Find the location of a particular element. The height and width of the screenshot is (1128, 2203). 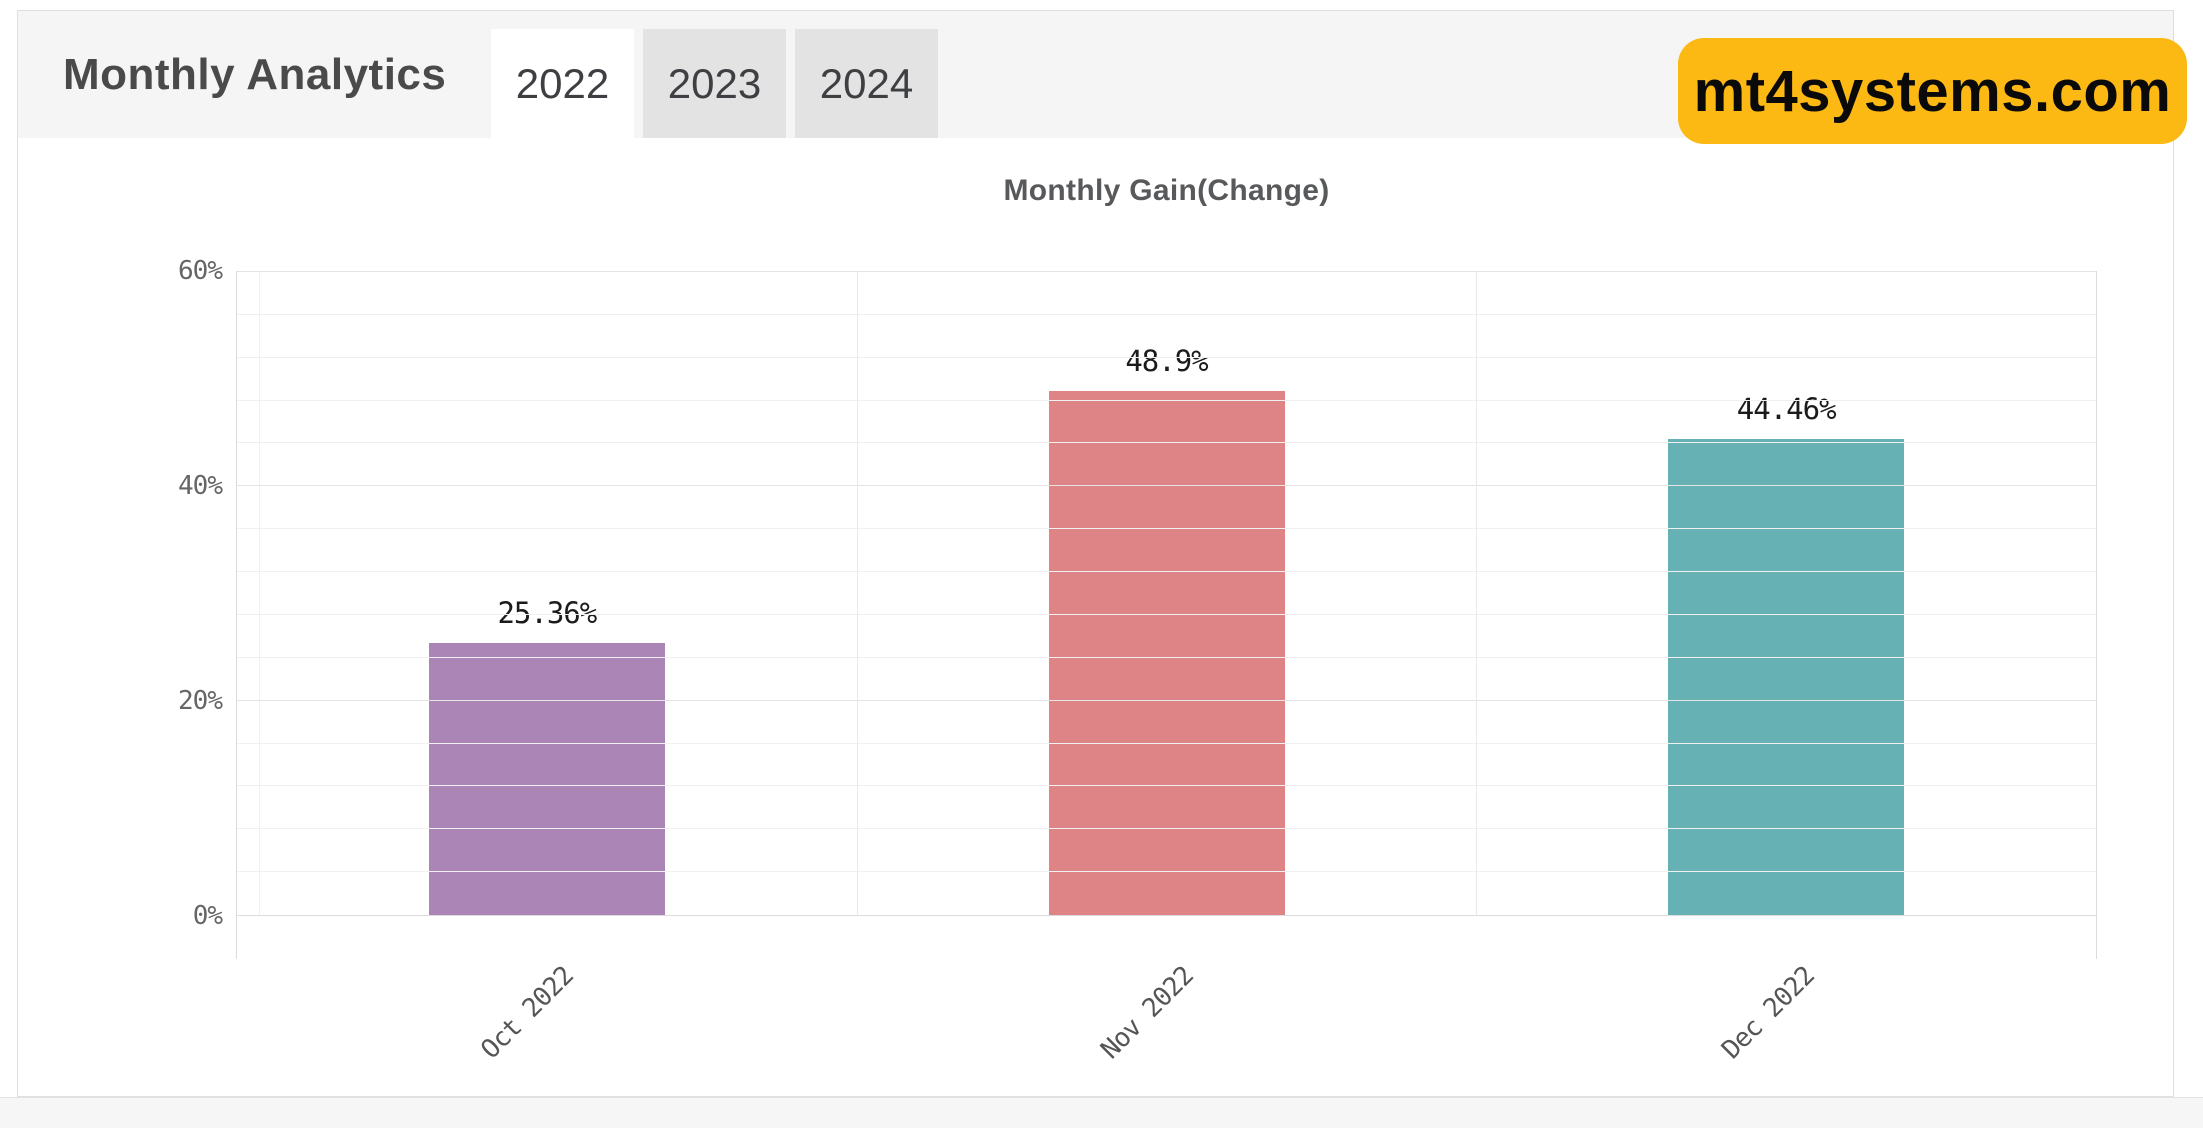

site-badge: mt4systems.com is located at coordinates (1932, 91).